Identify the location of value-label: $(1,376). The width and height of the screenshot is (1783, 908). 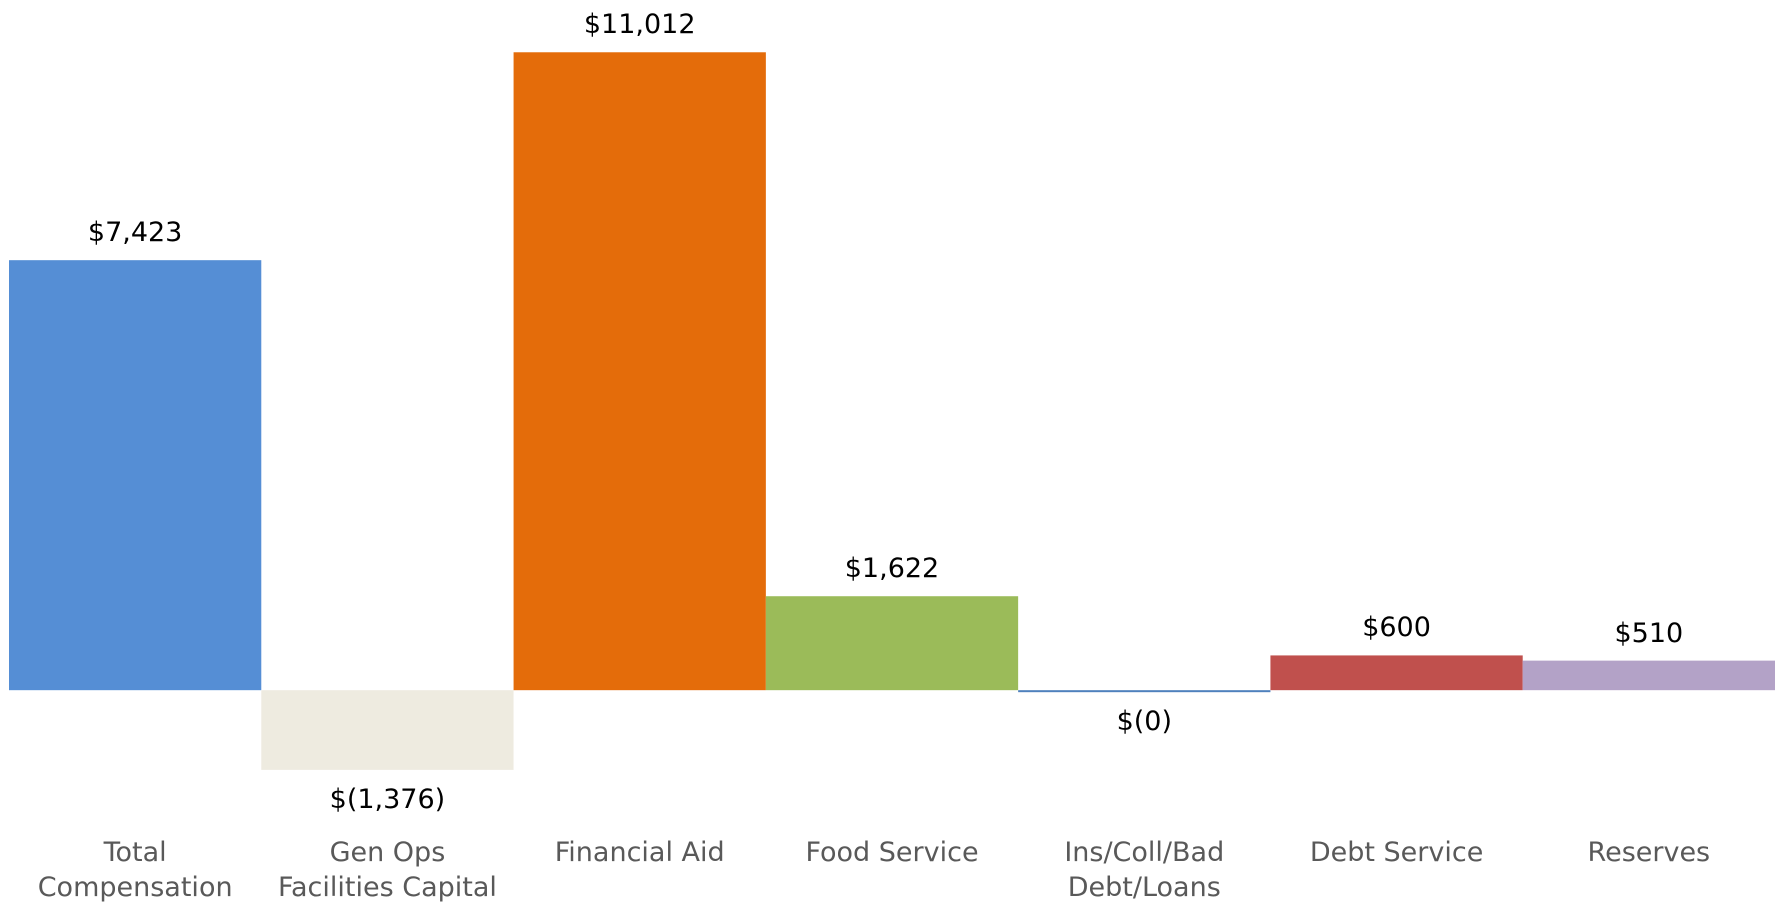
(387, 799).